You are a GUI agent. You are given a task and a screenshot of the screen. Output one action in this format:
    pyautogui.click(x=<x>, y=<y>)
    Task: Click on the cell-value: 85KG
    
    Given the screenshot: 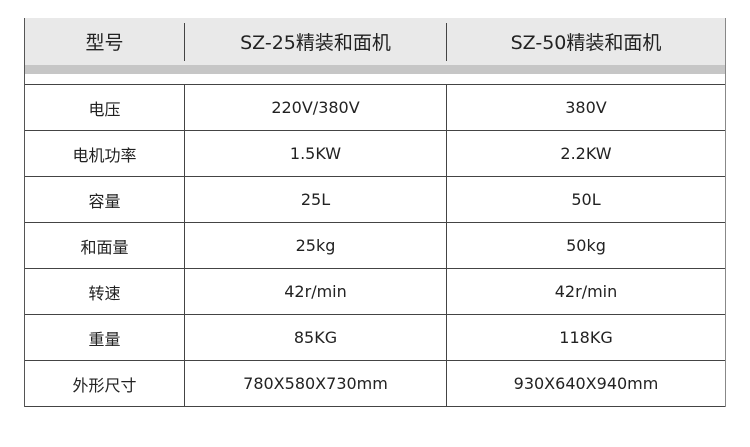 What is the action you would take?
    pyautogui.click(x=315, y=337)
    